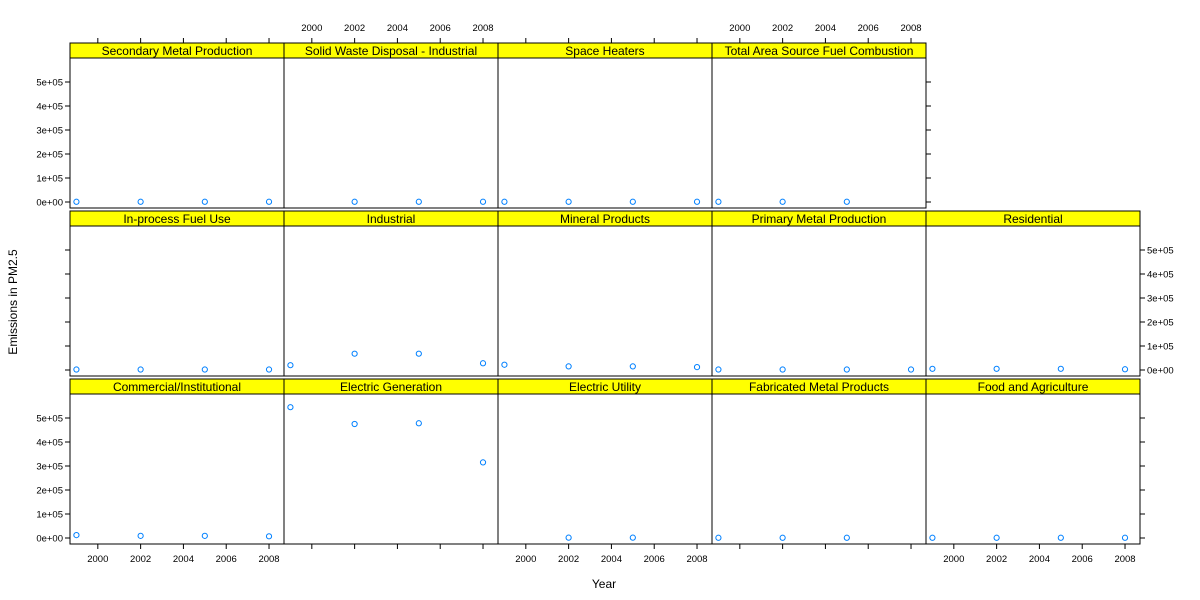  I want to click on panel-primary-metal-production: Primary Metal Production, so click(819, 293).